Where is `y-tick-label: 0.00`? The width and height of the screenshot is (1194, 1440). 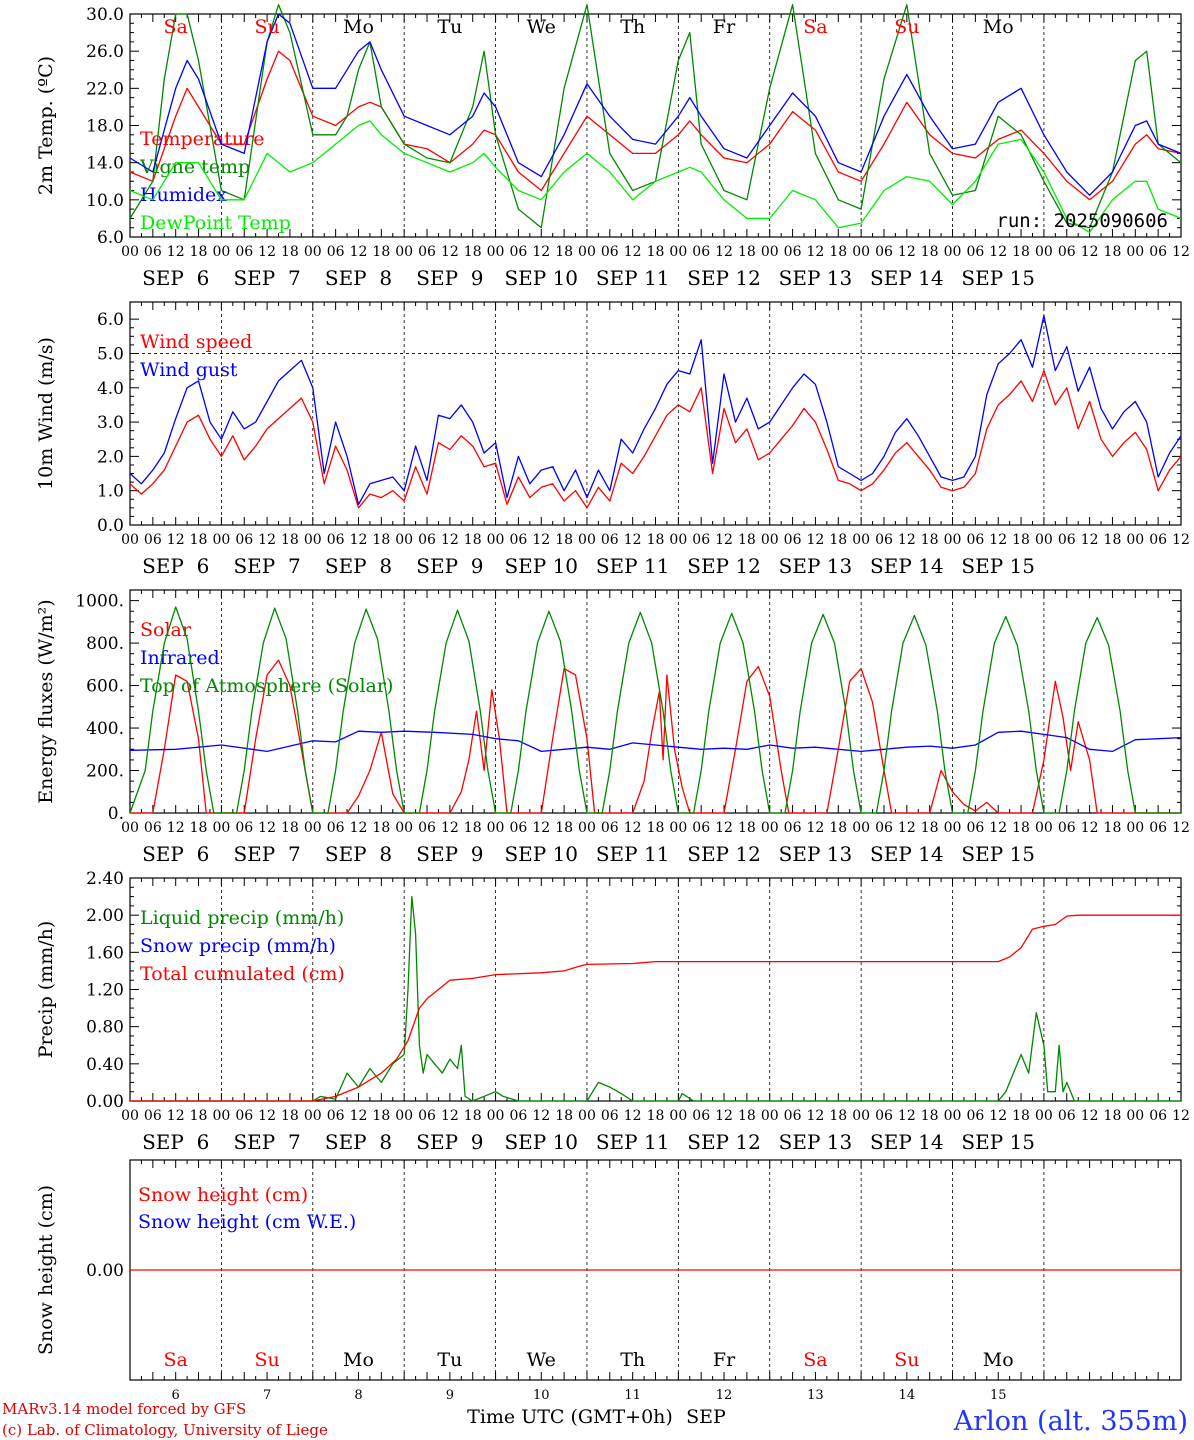 y-tick-label: 0.00 is located at coordinates (105, 1102).